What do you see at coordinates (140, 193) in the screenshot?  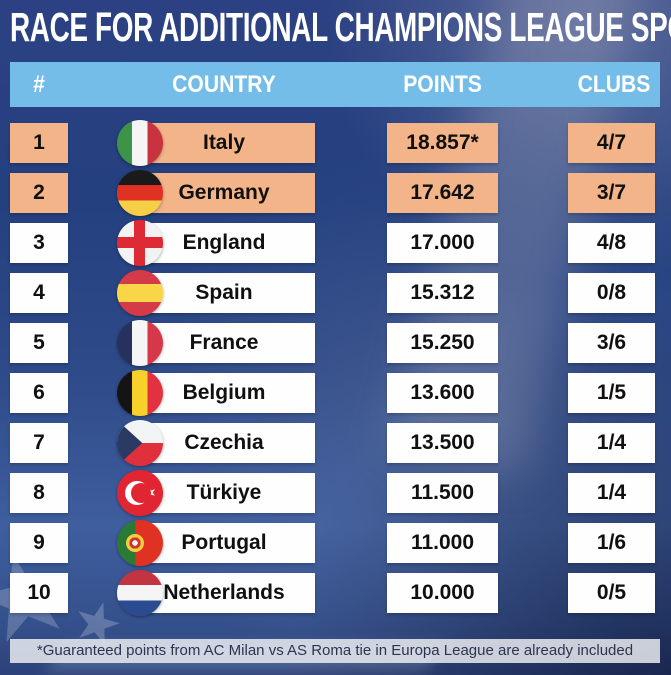 I see `flag-germany-icon` at bounding box center [140, 193].